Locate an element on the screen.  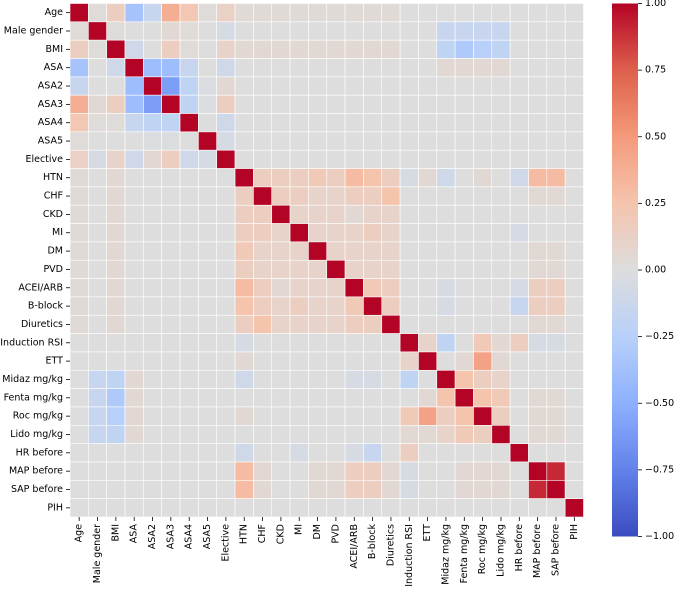
y-tick-label: Induction RSI is located at coordinates (31, 342).